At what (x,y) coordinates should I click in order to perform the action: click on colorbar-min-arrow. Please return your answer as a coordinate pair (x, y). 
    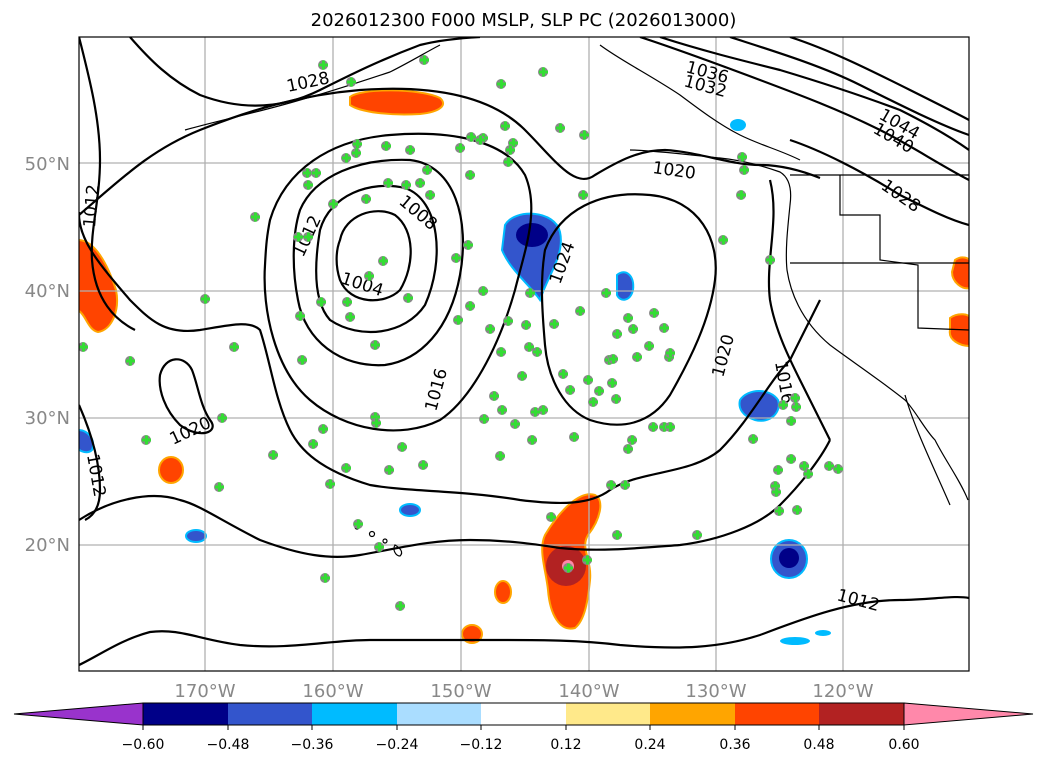
    Looking at the image, I should click on (78, 714).